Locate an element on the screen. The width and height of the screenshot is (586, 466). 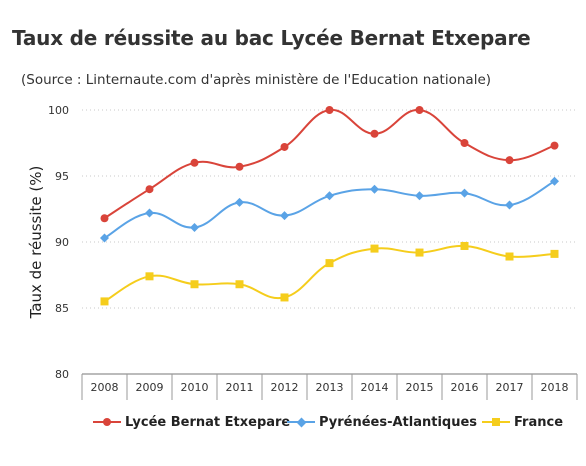
legend-label: Pyrénées-Atlantiques is located at coordinates (398, 422).